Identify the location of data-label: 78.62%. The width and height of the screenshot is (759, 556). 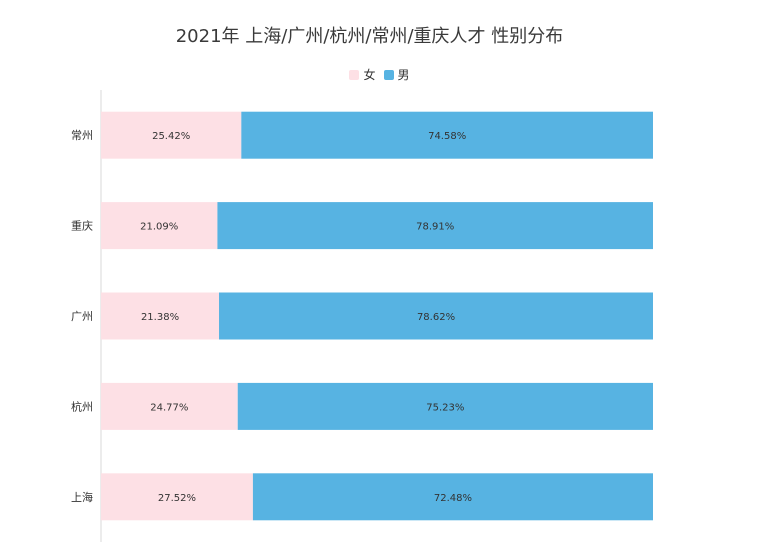
(436, 317).